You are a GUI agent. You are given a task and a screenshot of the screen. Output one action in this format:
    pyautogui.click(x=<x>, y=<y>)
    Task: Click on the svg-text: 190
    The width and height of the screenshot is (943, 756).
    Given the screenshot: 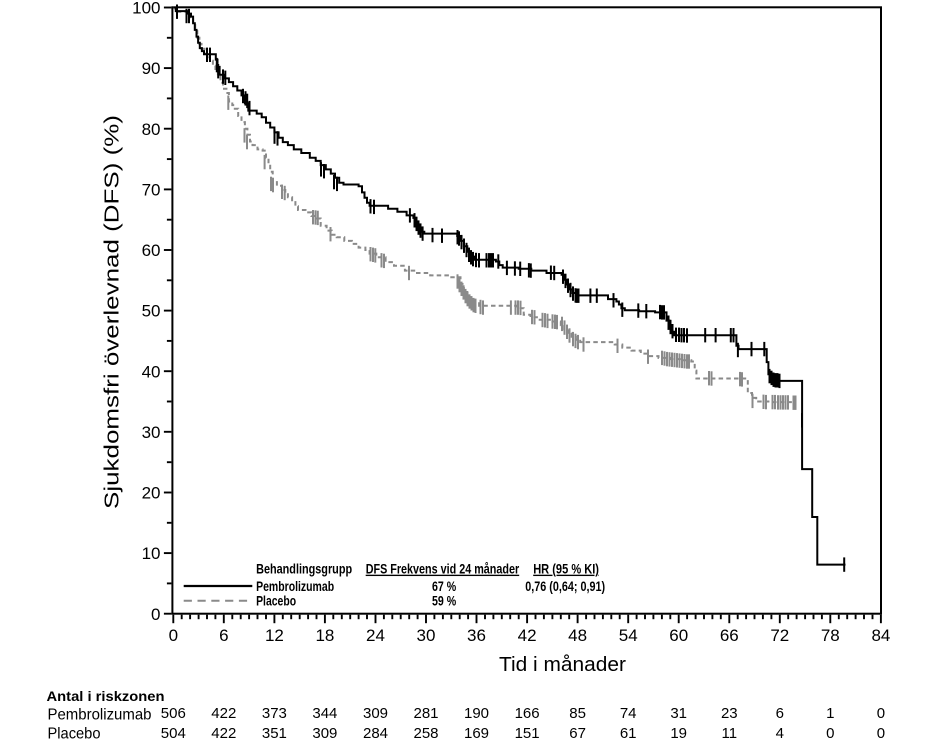 What is the action you would take?
    pyautogui.click(x=476, y=713)
    